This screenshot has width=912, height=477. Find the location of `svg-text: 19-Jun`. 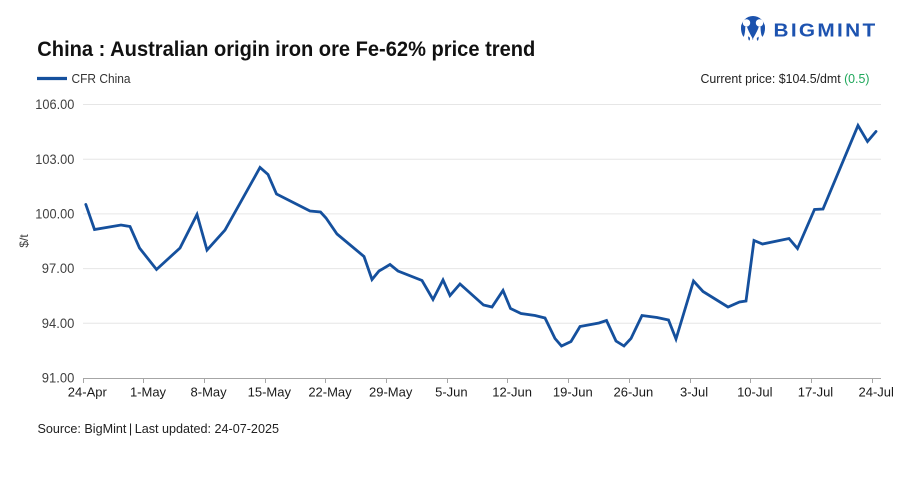

svg-text: 19-Jun is located at coordinates (573, 392).